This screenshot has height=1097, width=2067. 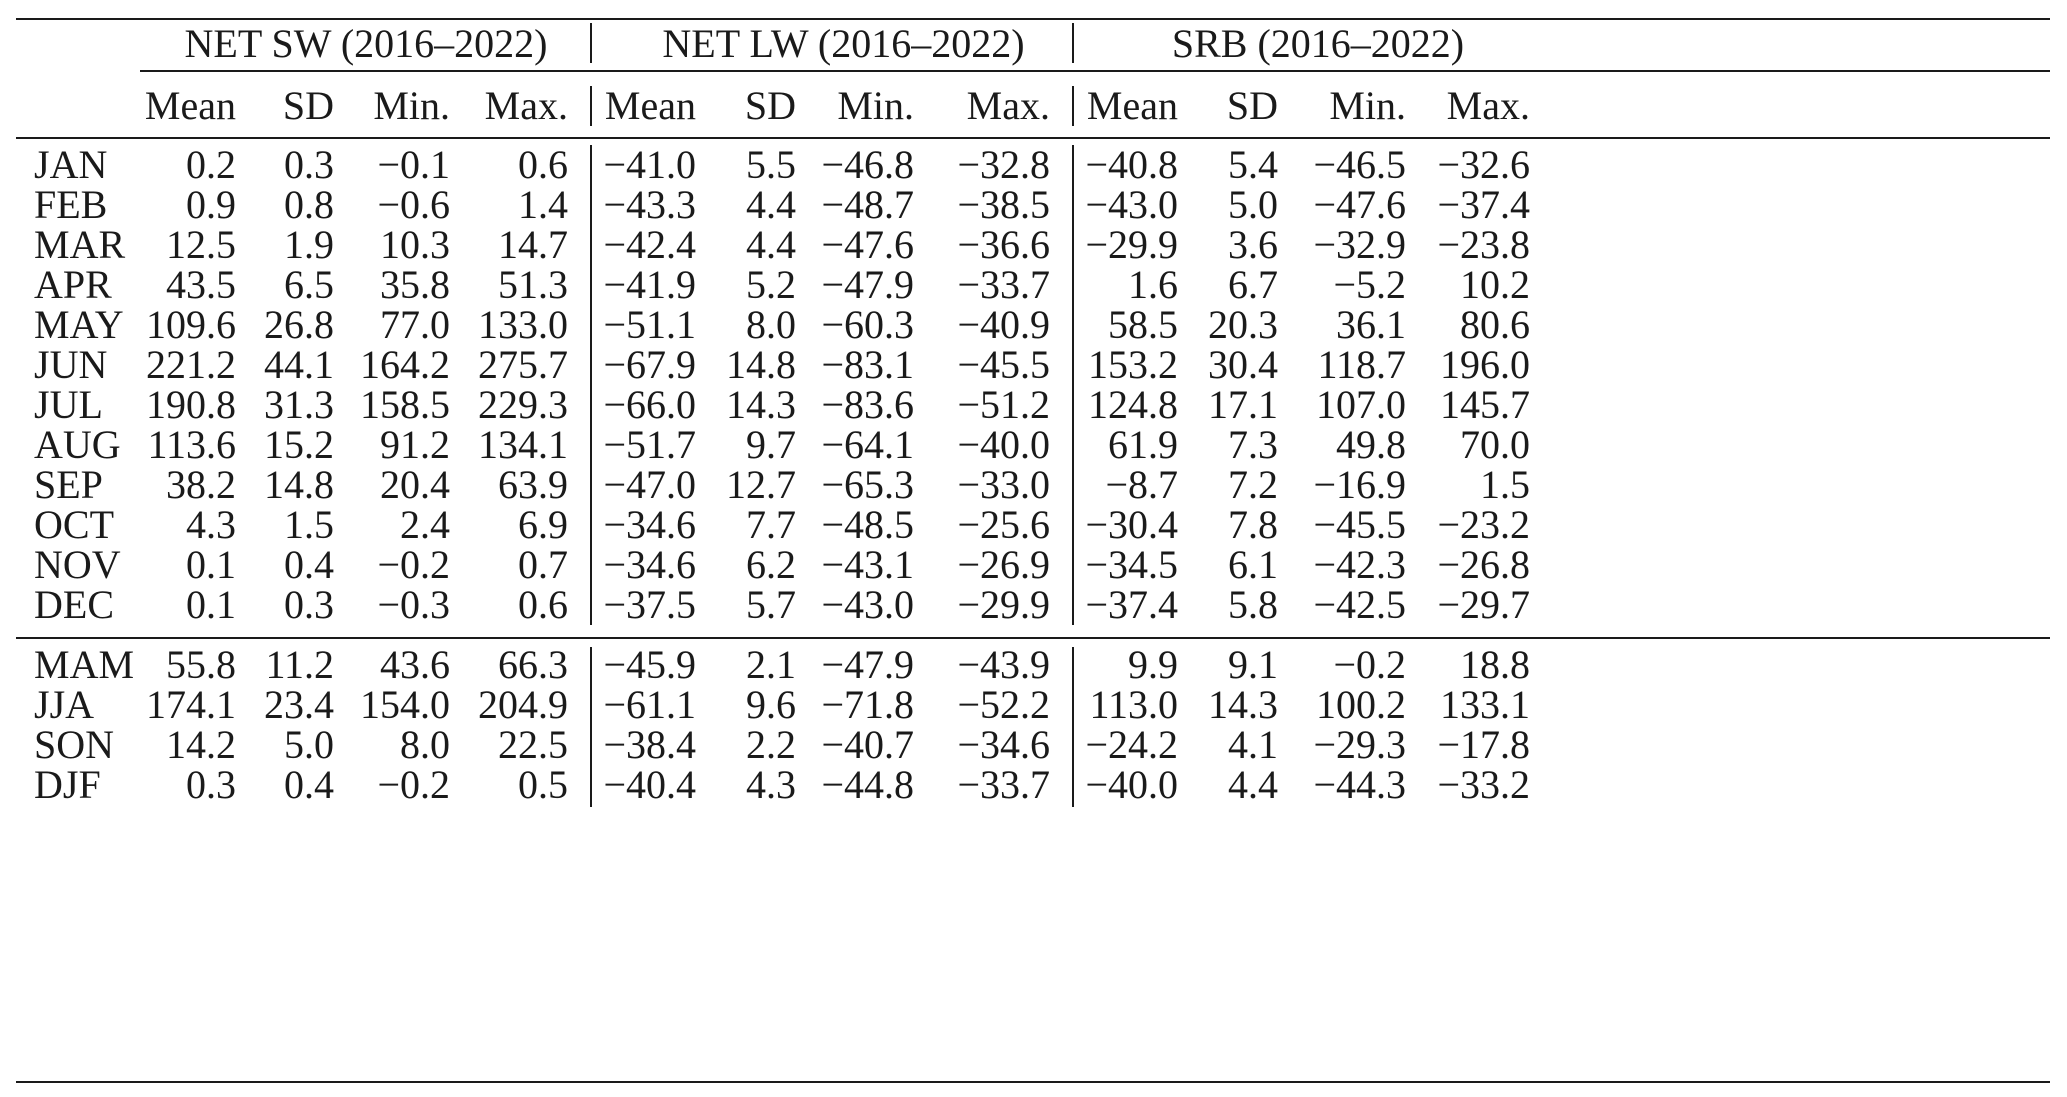 What do you see at coordinates (1359, 244) in the screenshot?
I see `table-cell: −32.9` at bounding box center [1359, 244].